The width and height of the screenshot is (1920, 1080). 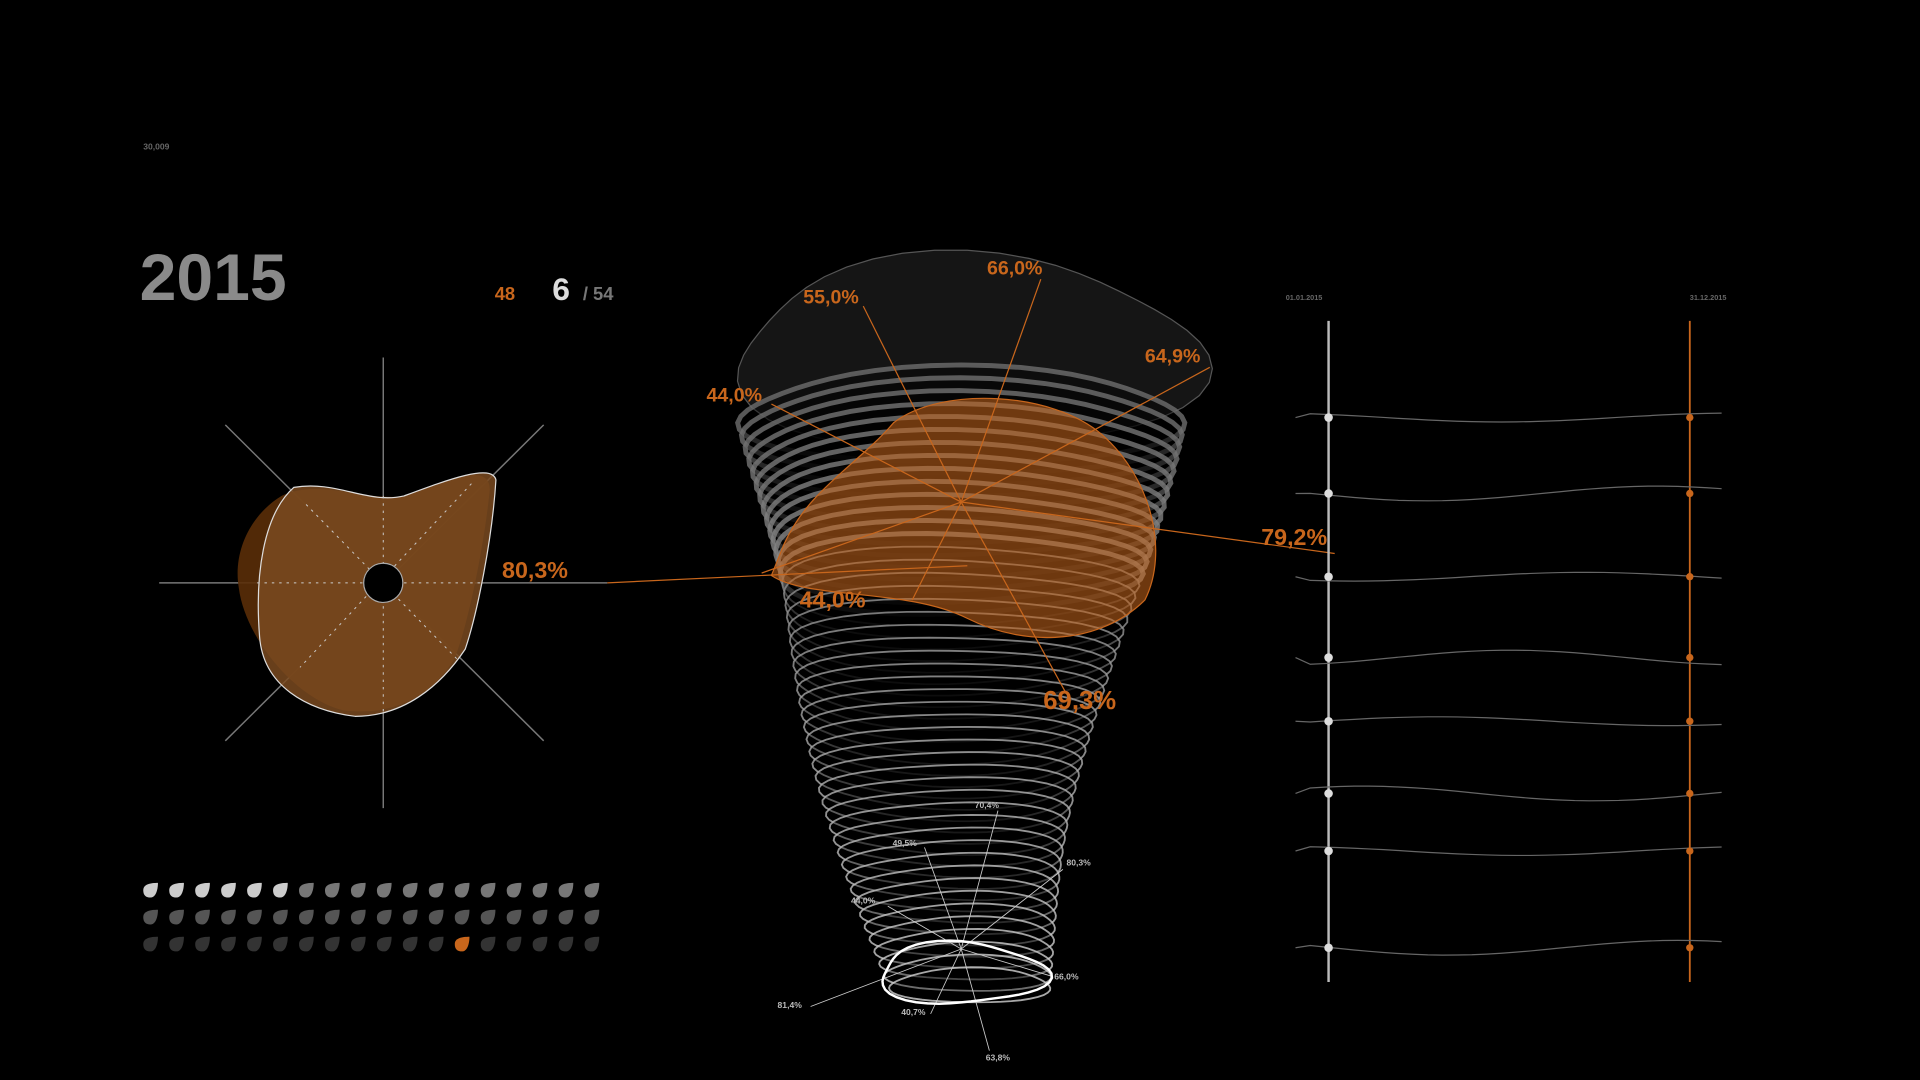 I want to click on tower-orange, so click(x=963, y=518).